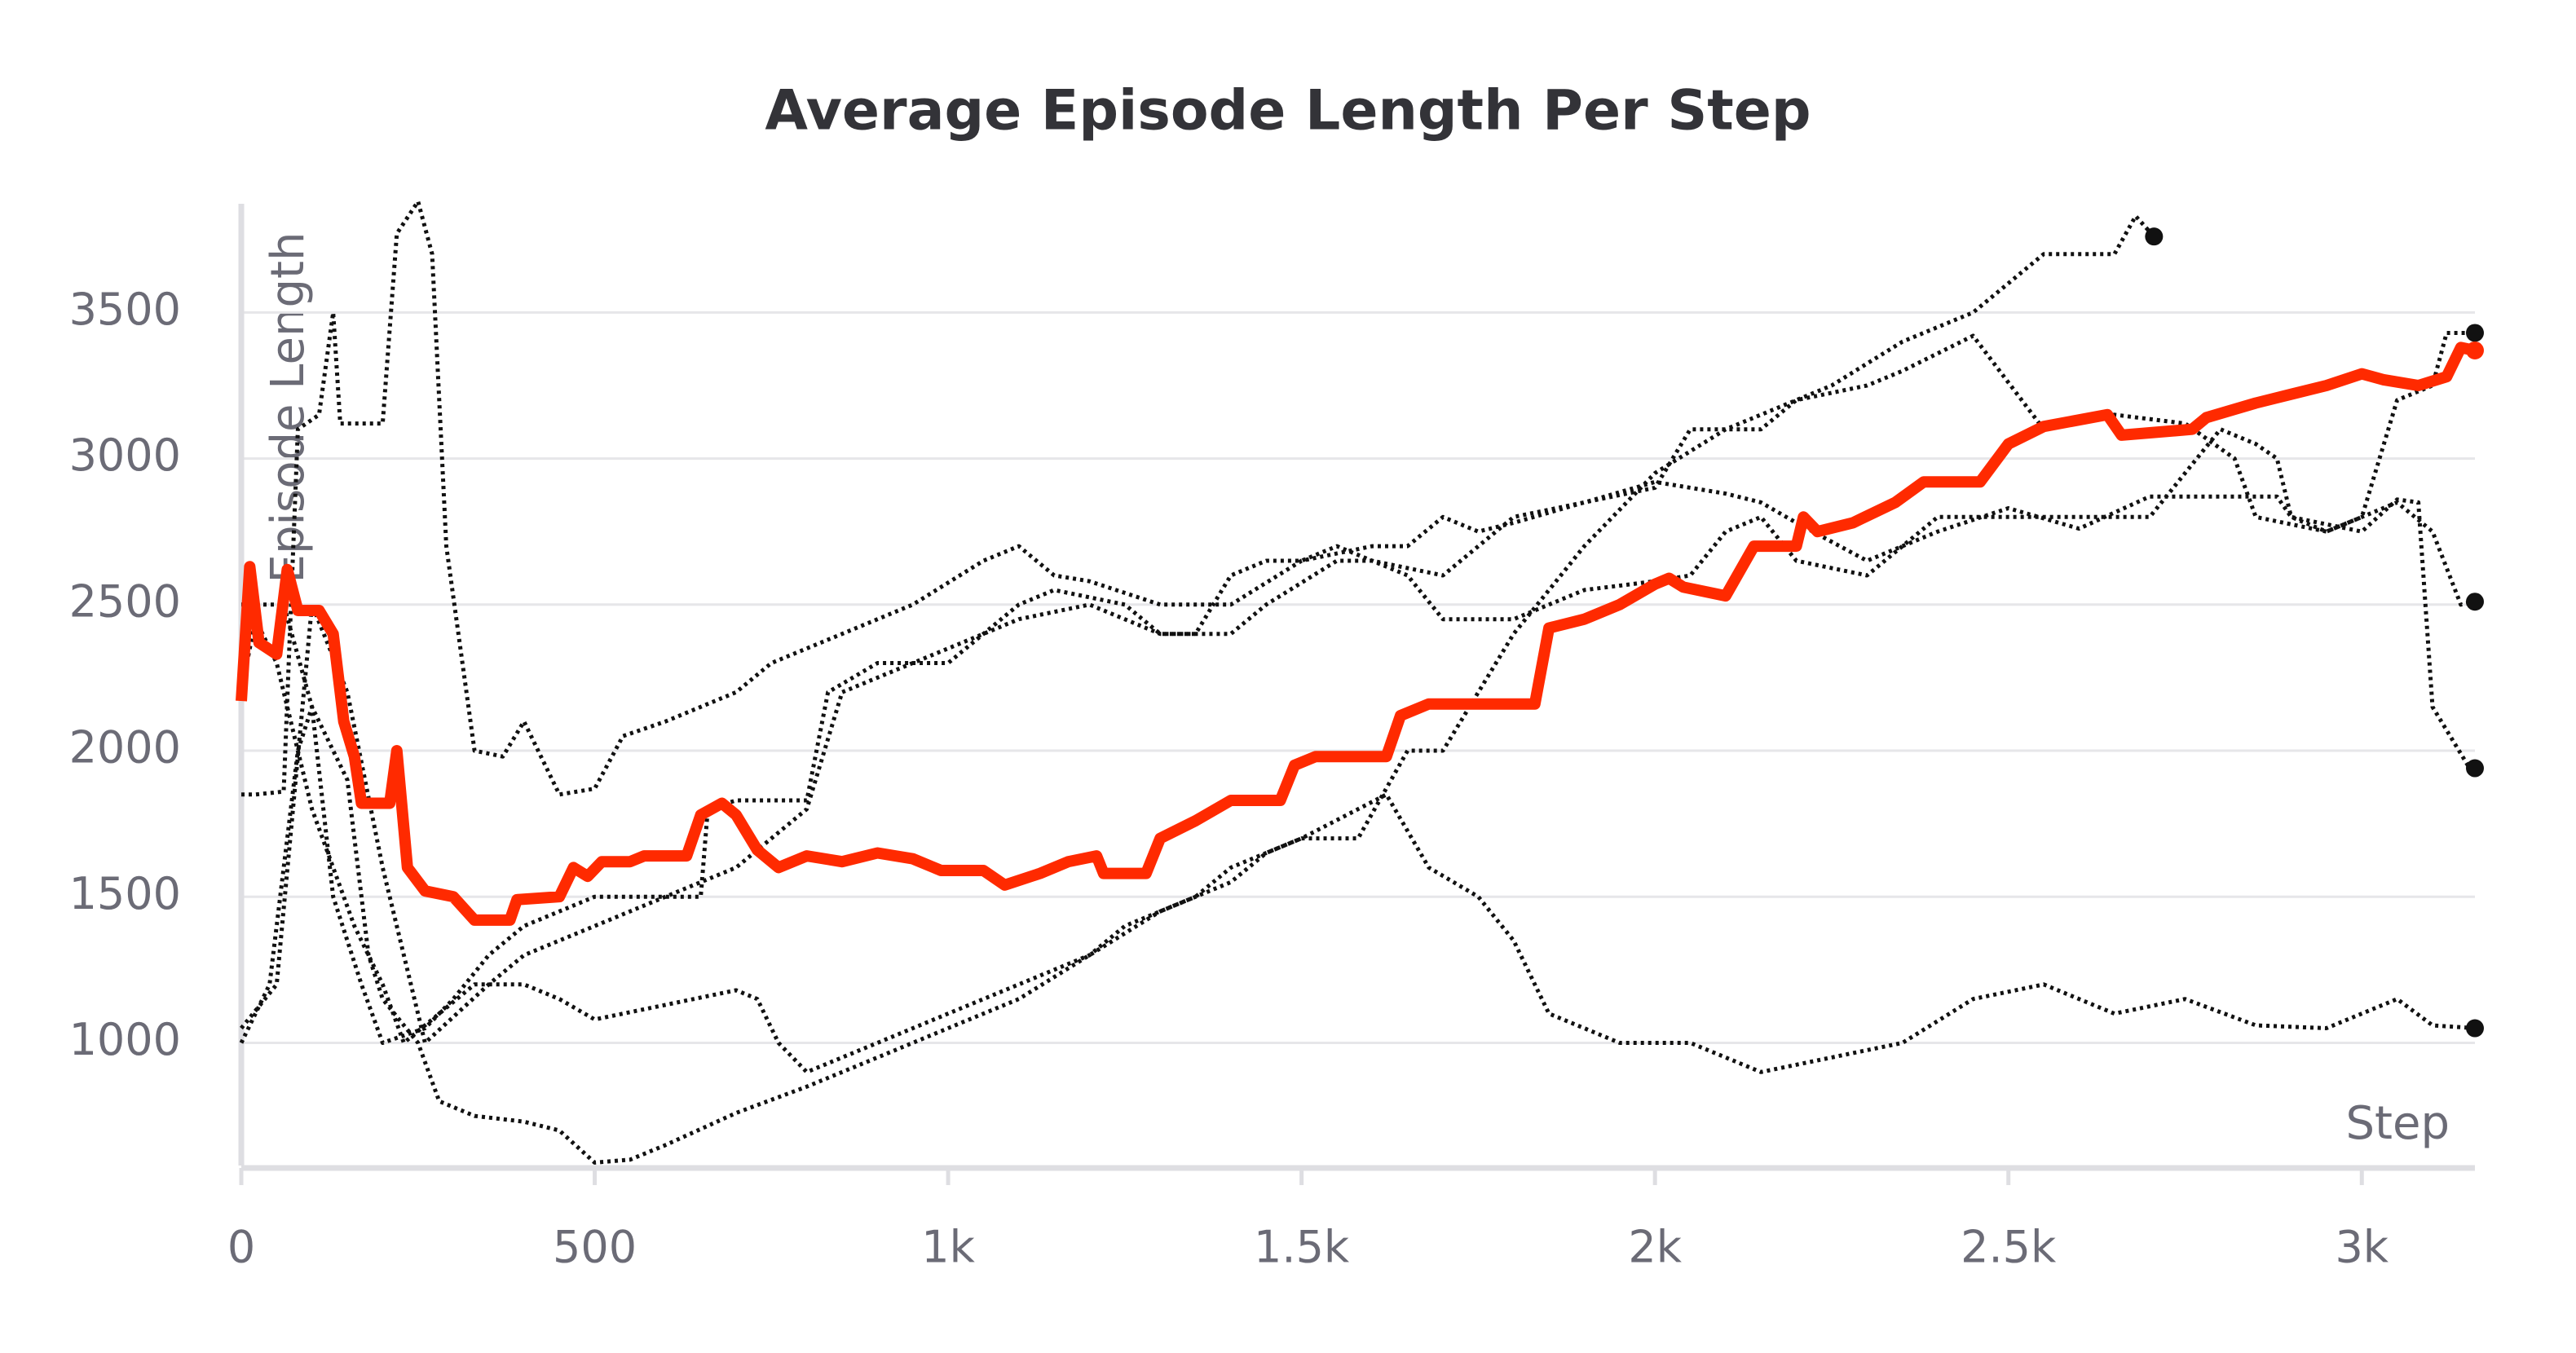  Describe the element at coordinates (1302, 1247) in the screenshot. I see `x-tick-label: 1.5k` at that location.